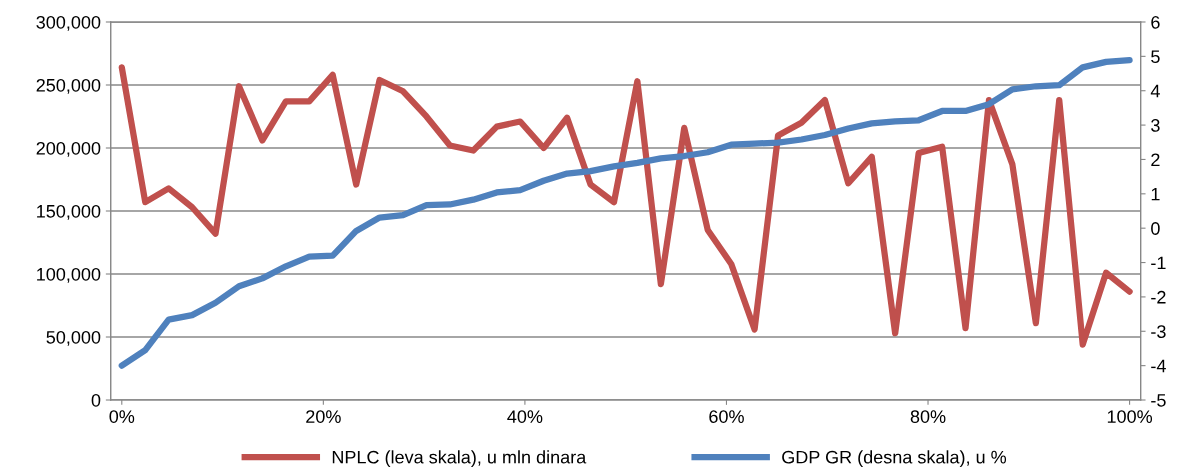 The height and width of the screenshot is (474, 1184). What do you see at coordinates (323, 416) in the screenshot?
I see `x-tick-label: 20%` at bounding box center [323, 416].